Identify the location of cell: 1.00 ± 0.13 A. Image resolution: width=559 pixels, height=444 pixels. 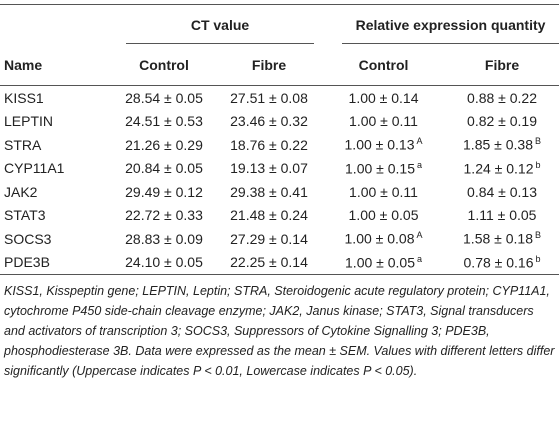
(383, 145).